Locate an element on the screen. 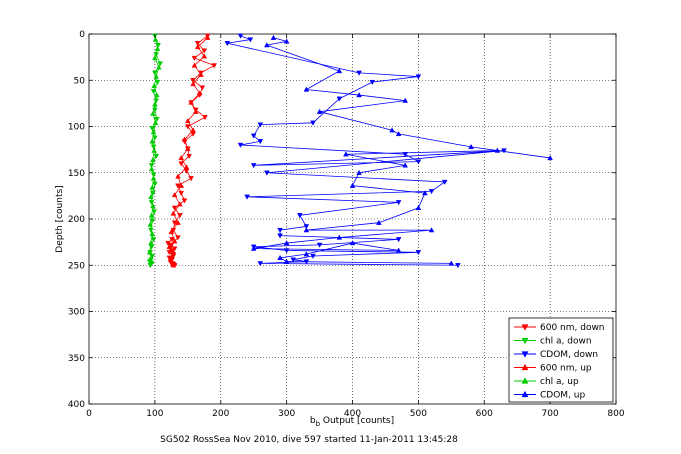  legend-box is located at coordinates (561, 360).